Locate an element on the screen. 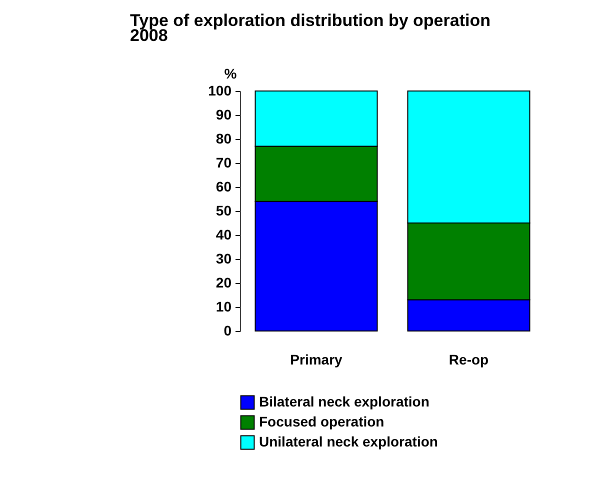 This screenshot has width=616, height=480. y-axis-title: % is located at coordinates (231, 74).